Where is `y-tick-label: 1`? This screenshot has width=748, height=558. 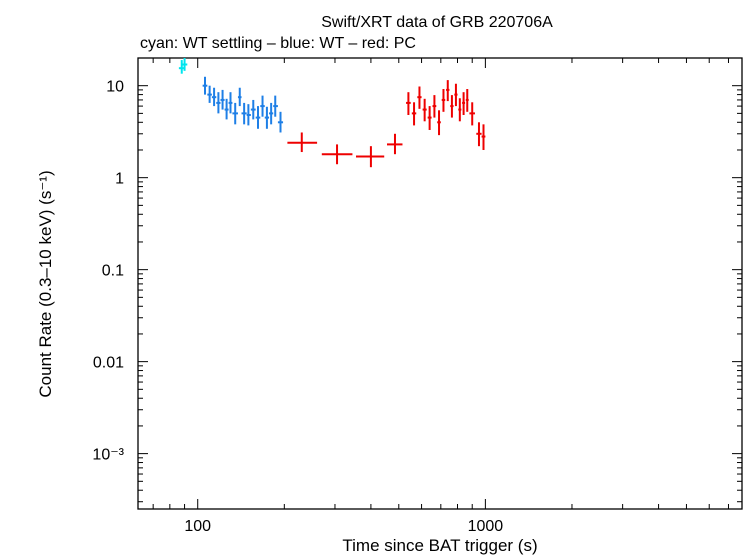 y-tick-label: 1 is located at coordinates (119, 179).